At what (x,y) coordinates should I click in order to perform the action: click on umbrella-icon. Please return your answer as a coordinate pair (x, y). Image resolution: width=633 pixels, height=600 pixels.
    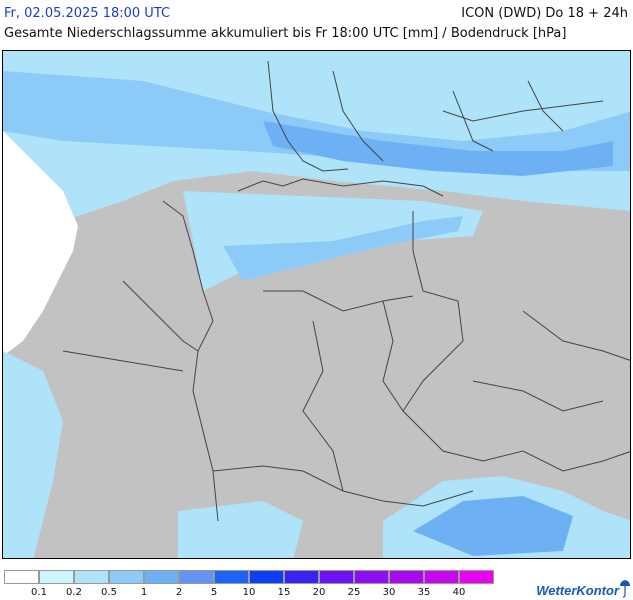
    Looking at the image, I should click on (625, 589).